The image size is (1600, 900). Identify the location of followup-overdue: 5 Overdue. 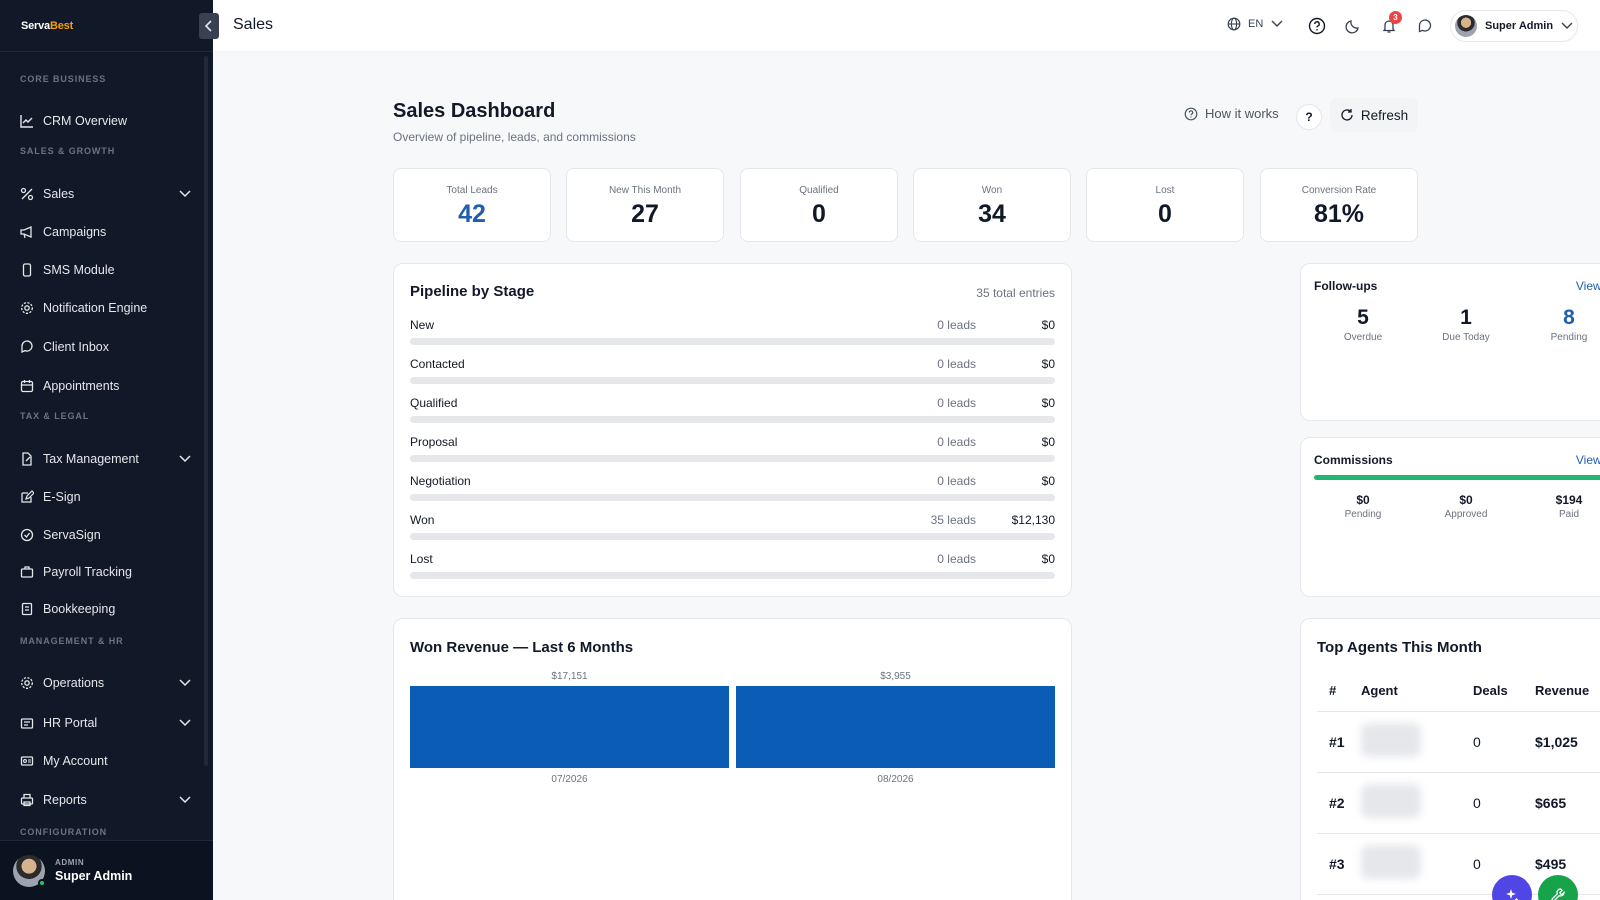
(1363, 324).